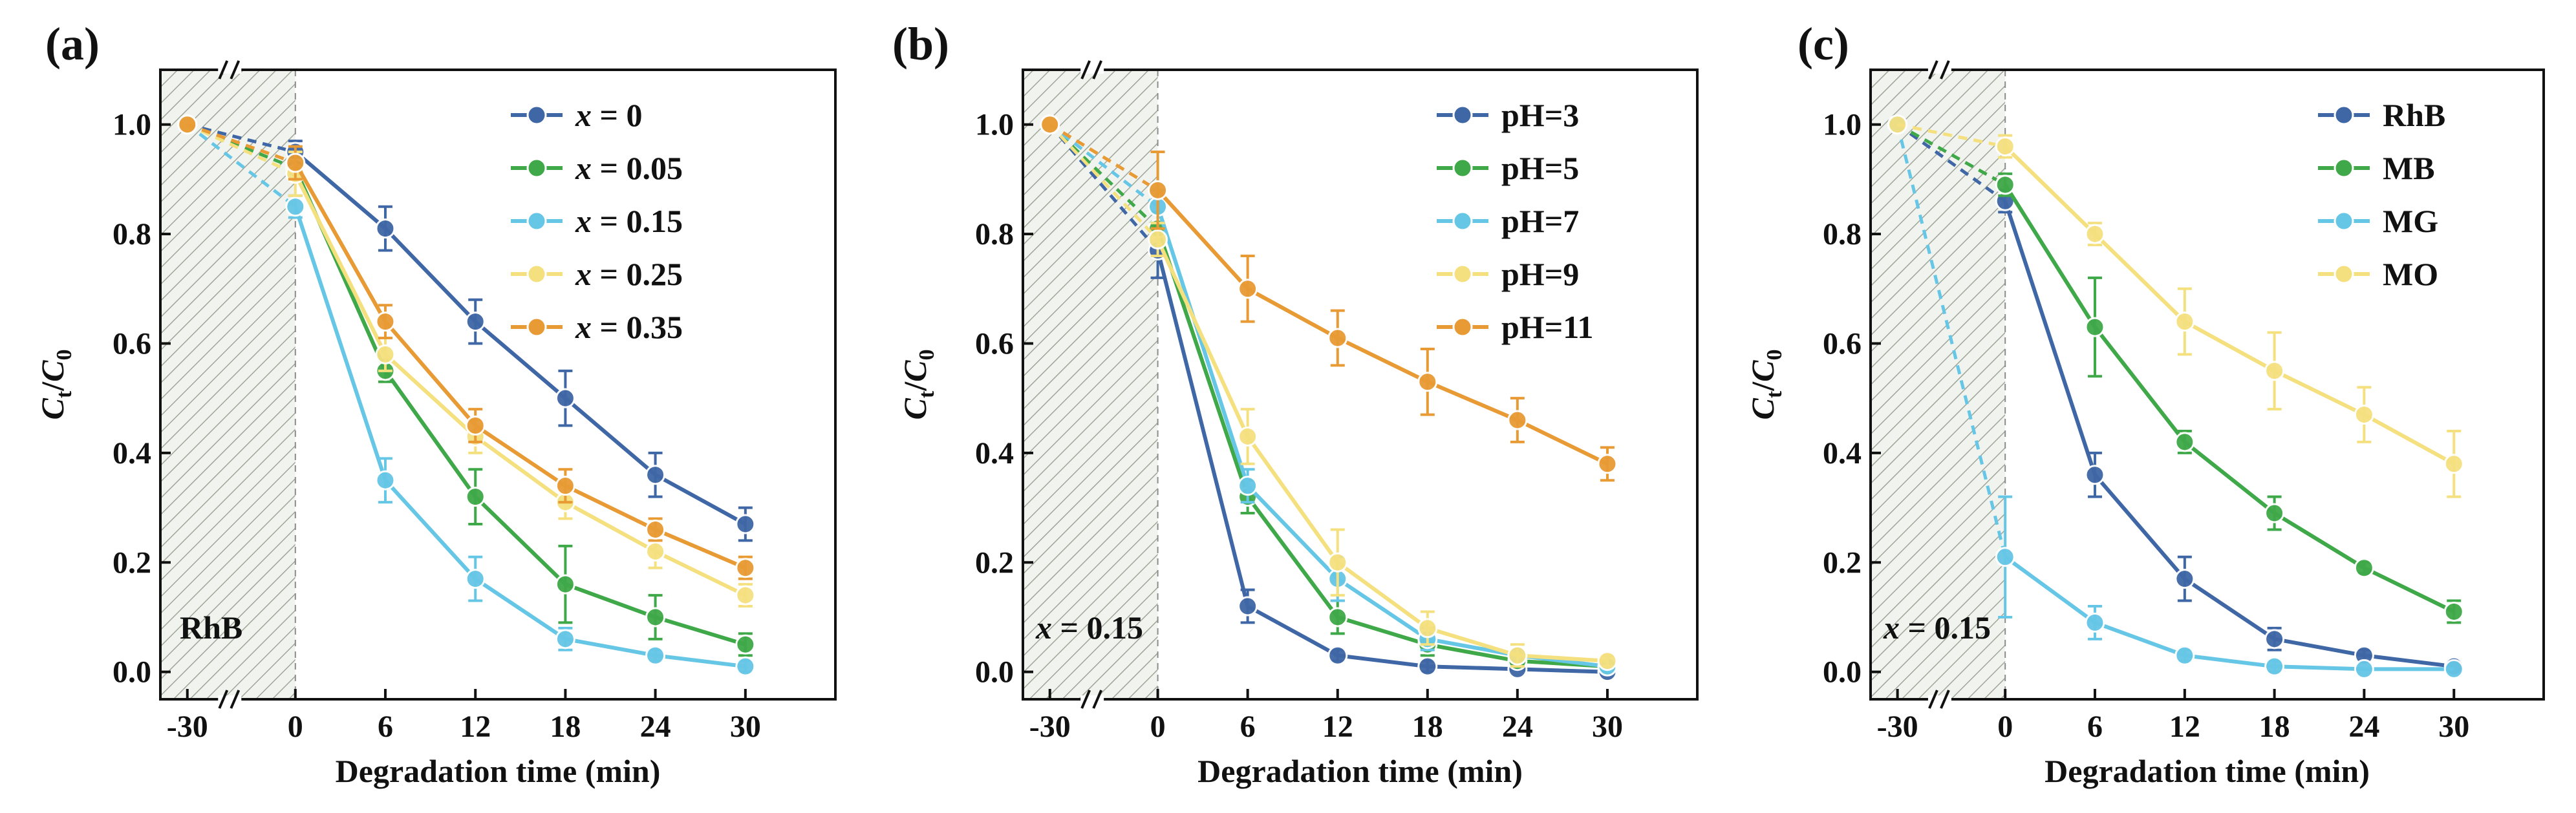  I want to click on panel-label: (b), so click(920, 44).